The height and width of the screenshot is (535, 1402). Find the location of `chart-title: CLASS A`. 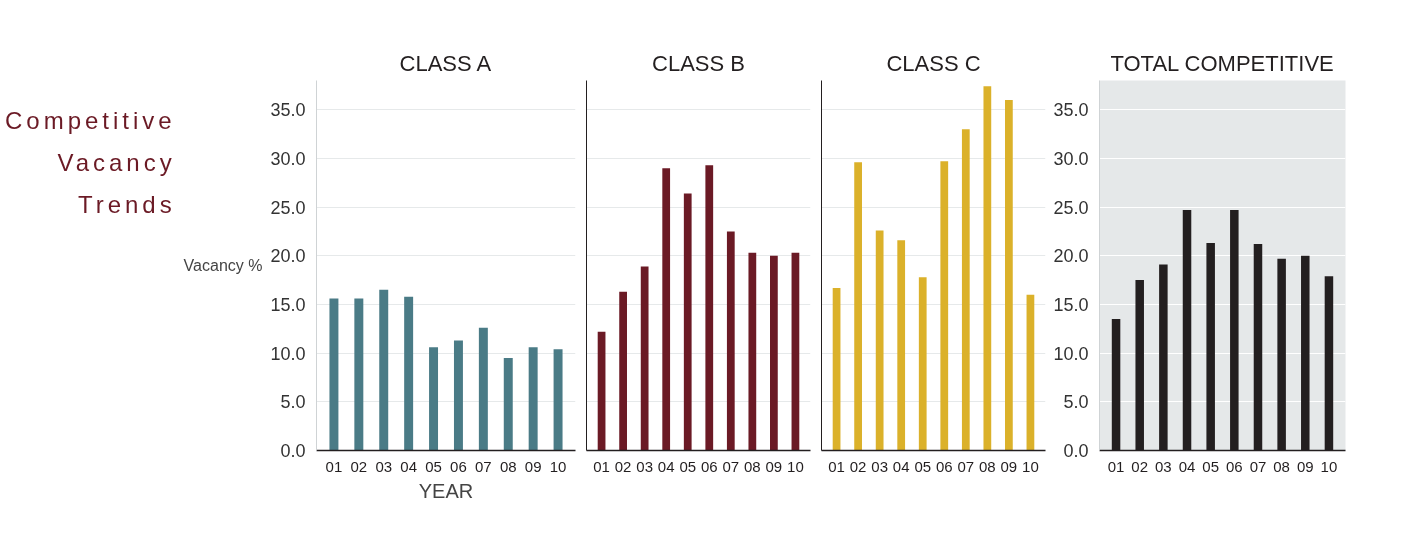

chart-title: CLASS A is located at coordinates (445, 63).